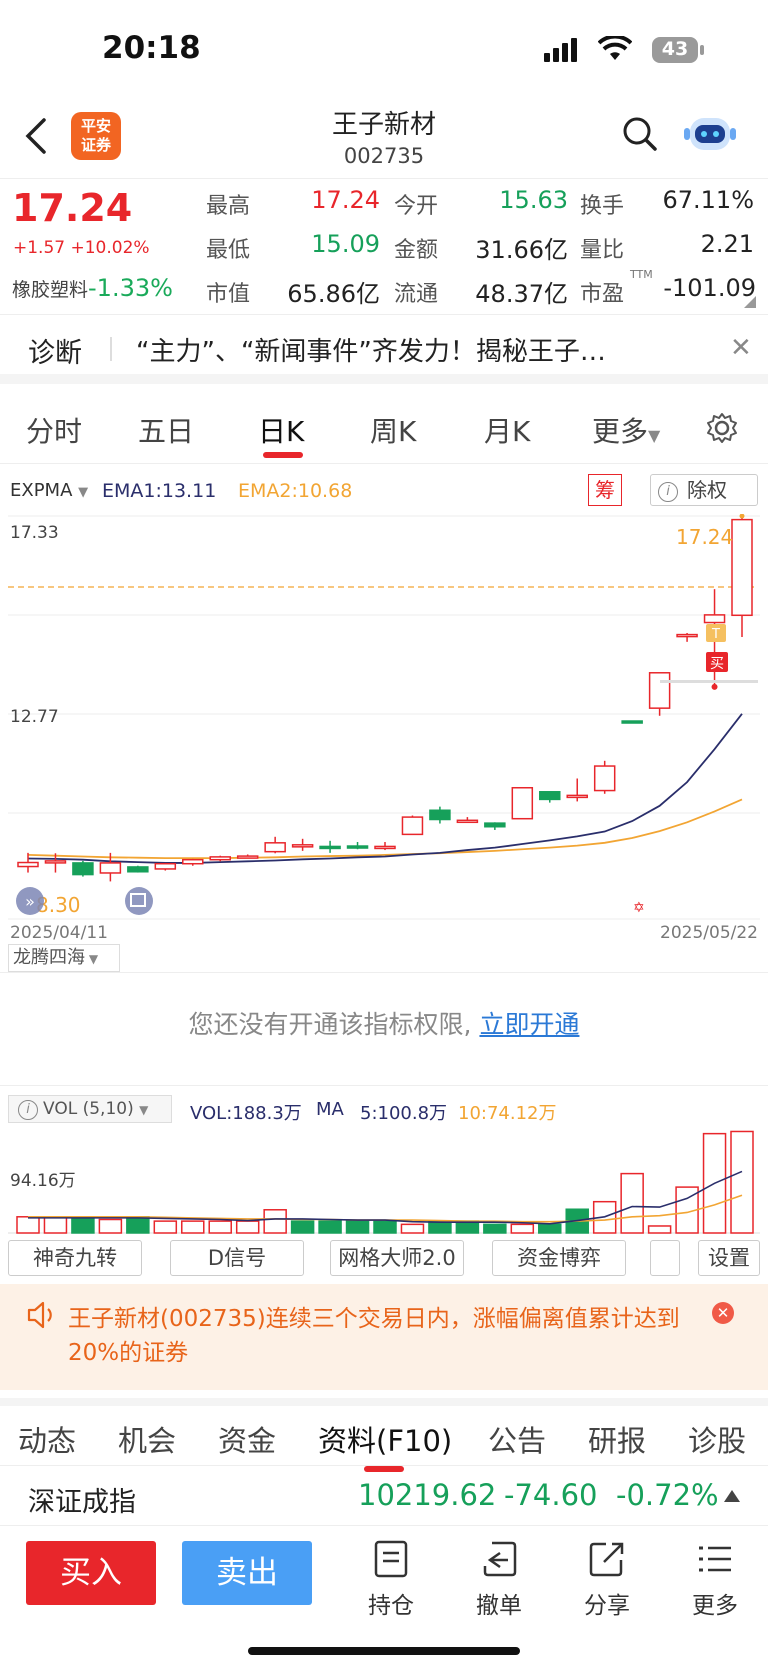  I want to click on more-button: 更多, so click(715, 1580).